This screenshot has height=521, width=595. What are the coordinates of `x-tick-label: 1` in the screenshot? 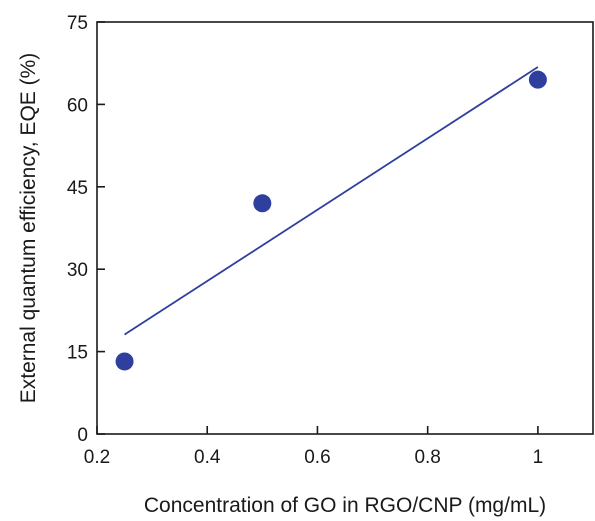 It's located at (538, 457).